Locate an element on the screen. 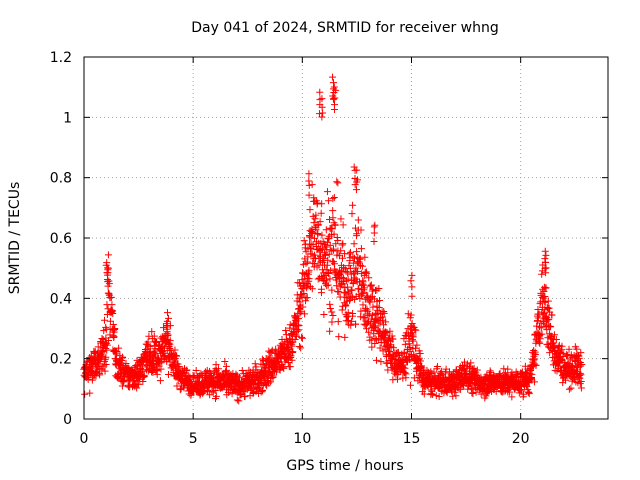 The width and height of the screenshot is (640, 480). y-tick-label: 1 is located at coordinates (67, 118).